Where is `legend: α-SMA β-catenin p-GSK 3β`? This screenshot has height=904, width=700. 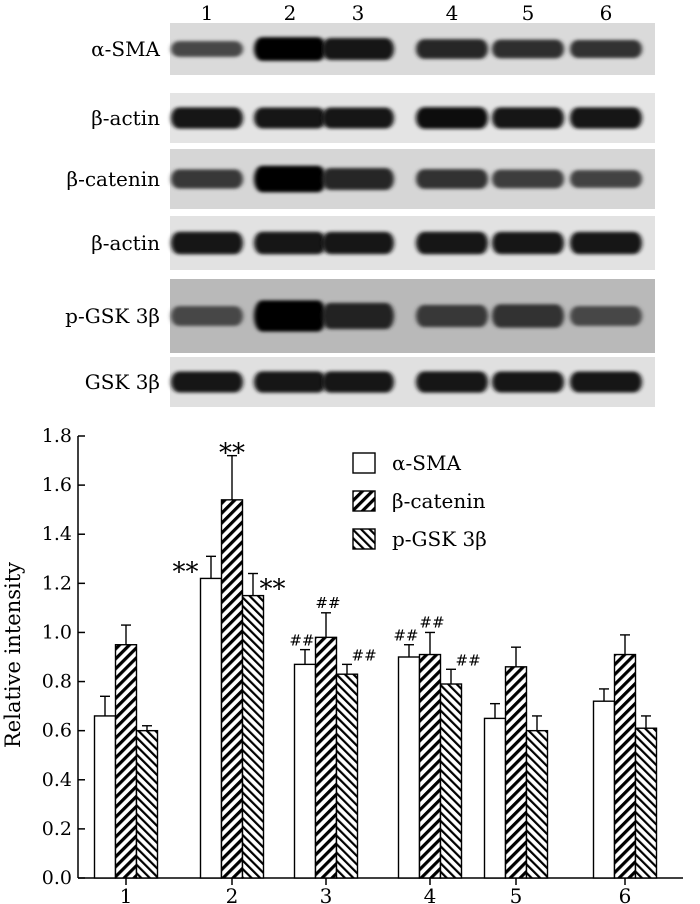
legend: α-SMA β-catenin p-GSK 3β is located at coordinates (419, 501).